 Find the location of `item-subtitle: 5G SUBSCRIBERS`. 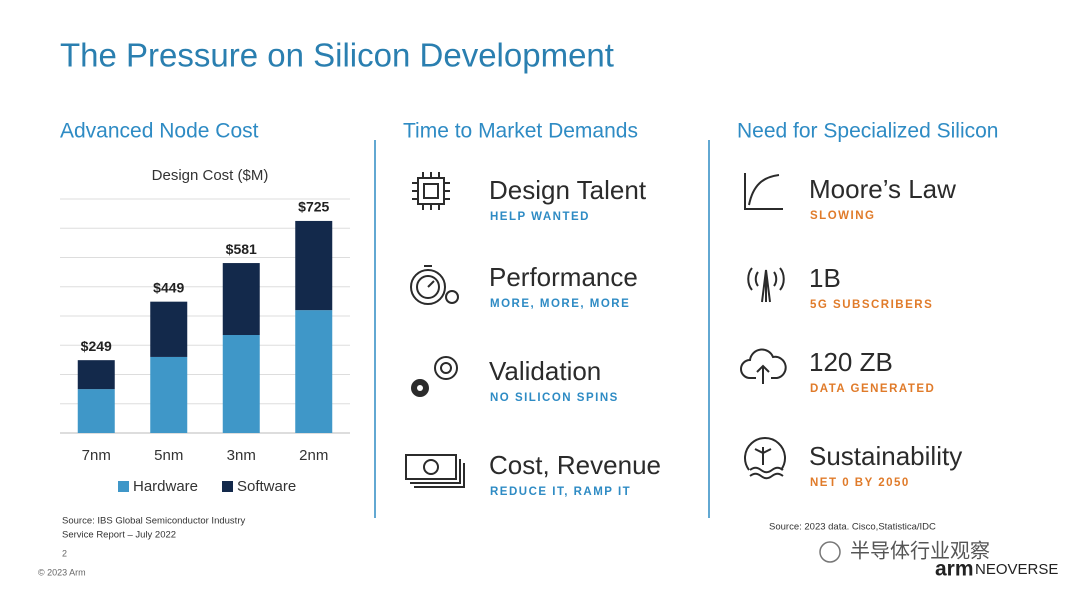

item-subtitle: 5G SUBSCRIBERS is located at coordinates (871, 305).